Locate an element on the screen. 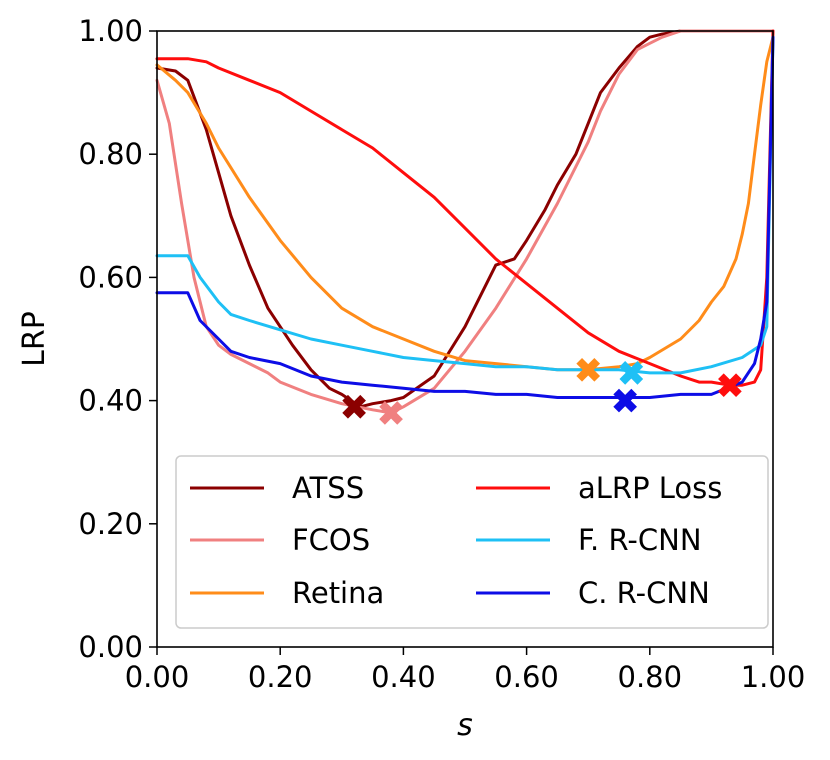 The height and width of the screenshot is (760, 830). x-tick-label: 0.00 is located at coordinates (157, 677).